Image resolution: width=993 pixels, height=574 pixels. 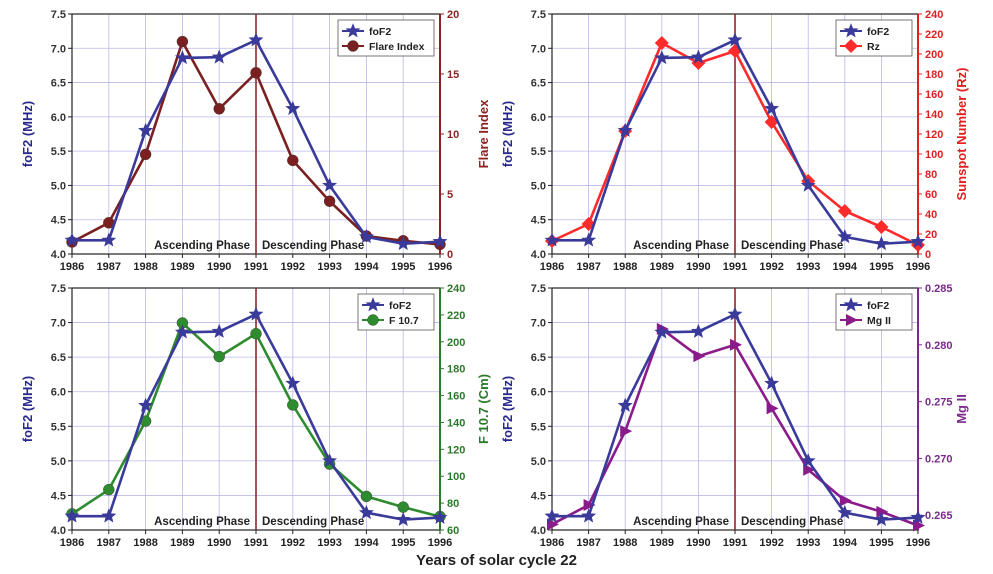 I want to click on x-tick-label: 1992, so click(x=293, y=267).